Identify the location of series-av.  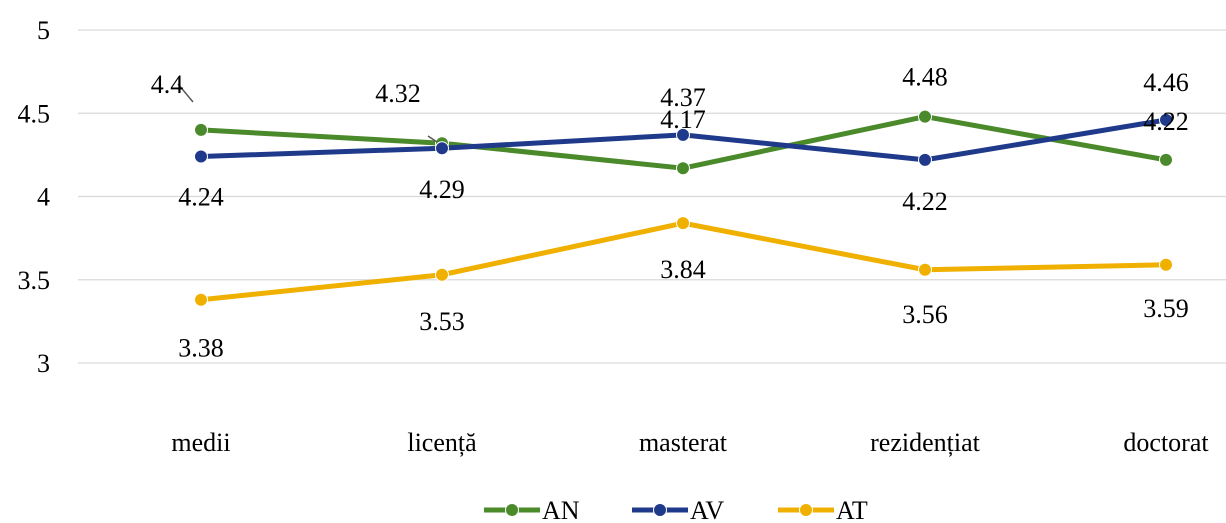
(683, 139).